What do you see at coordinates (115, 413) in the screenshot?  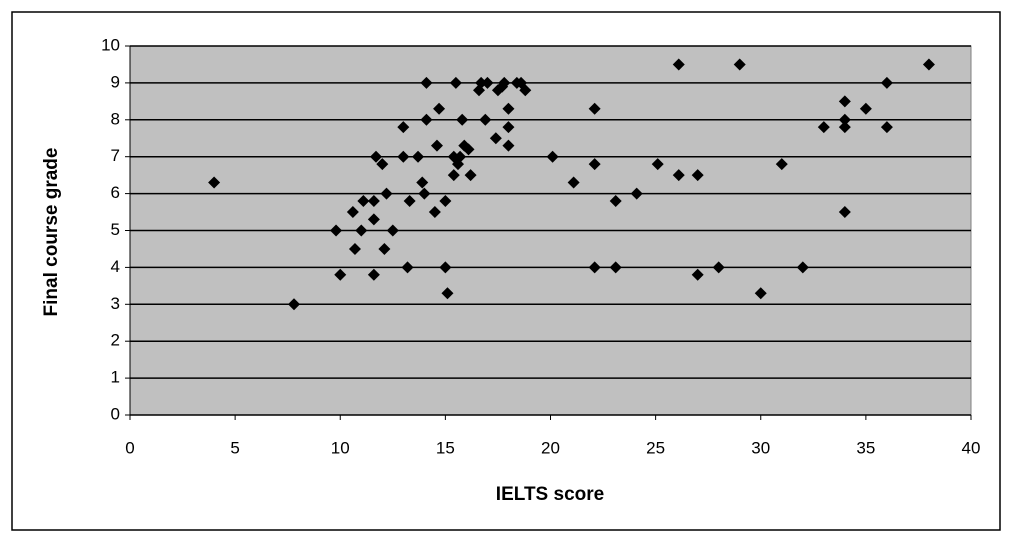 I see `y-tick-label: 0` at bounding box center [115, 413].